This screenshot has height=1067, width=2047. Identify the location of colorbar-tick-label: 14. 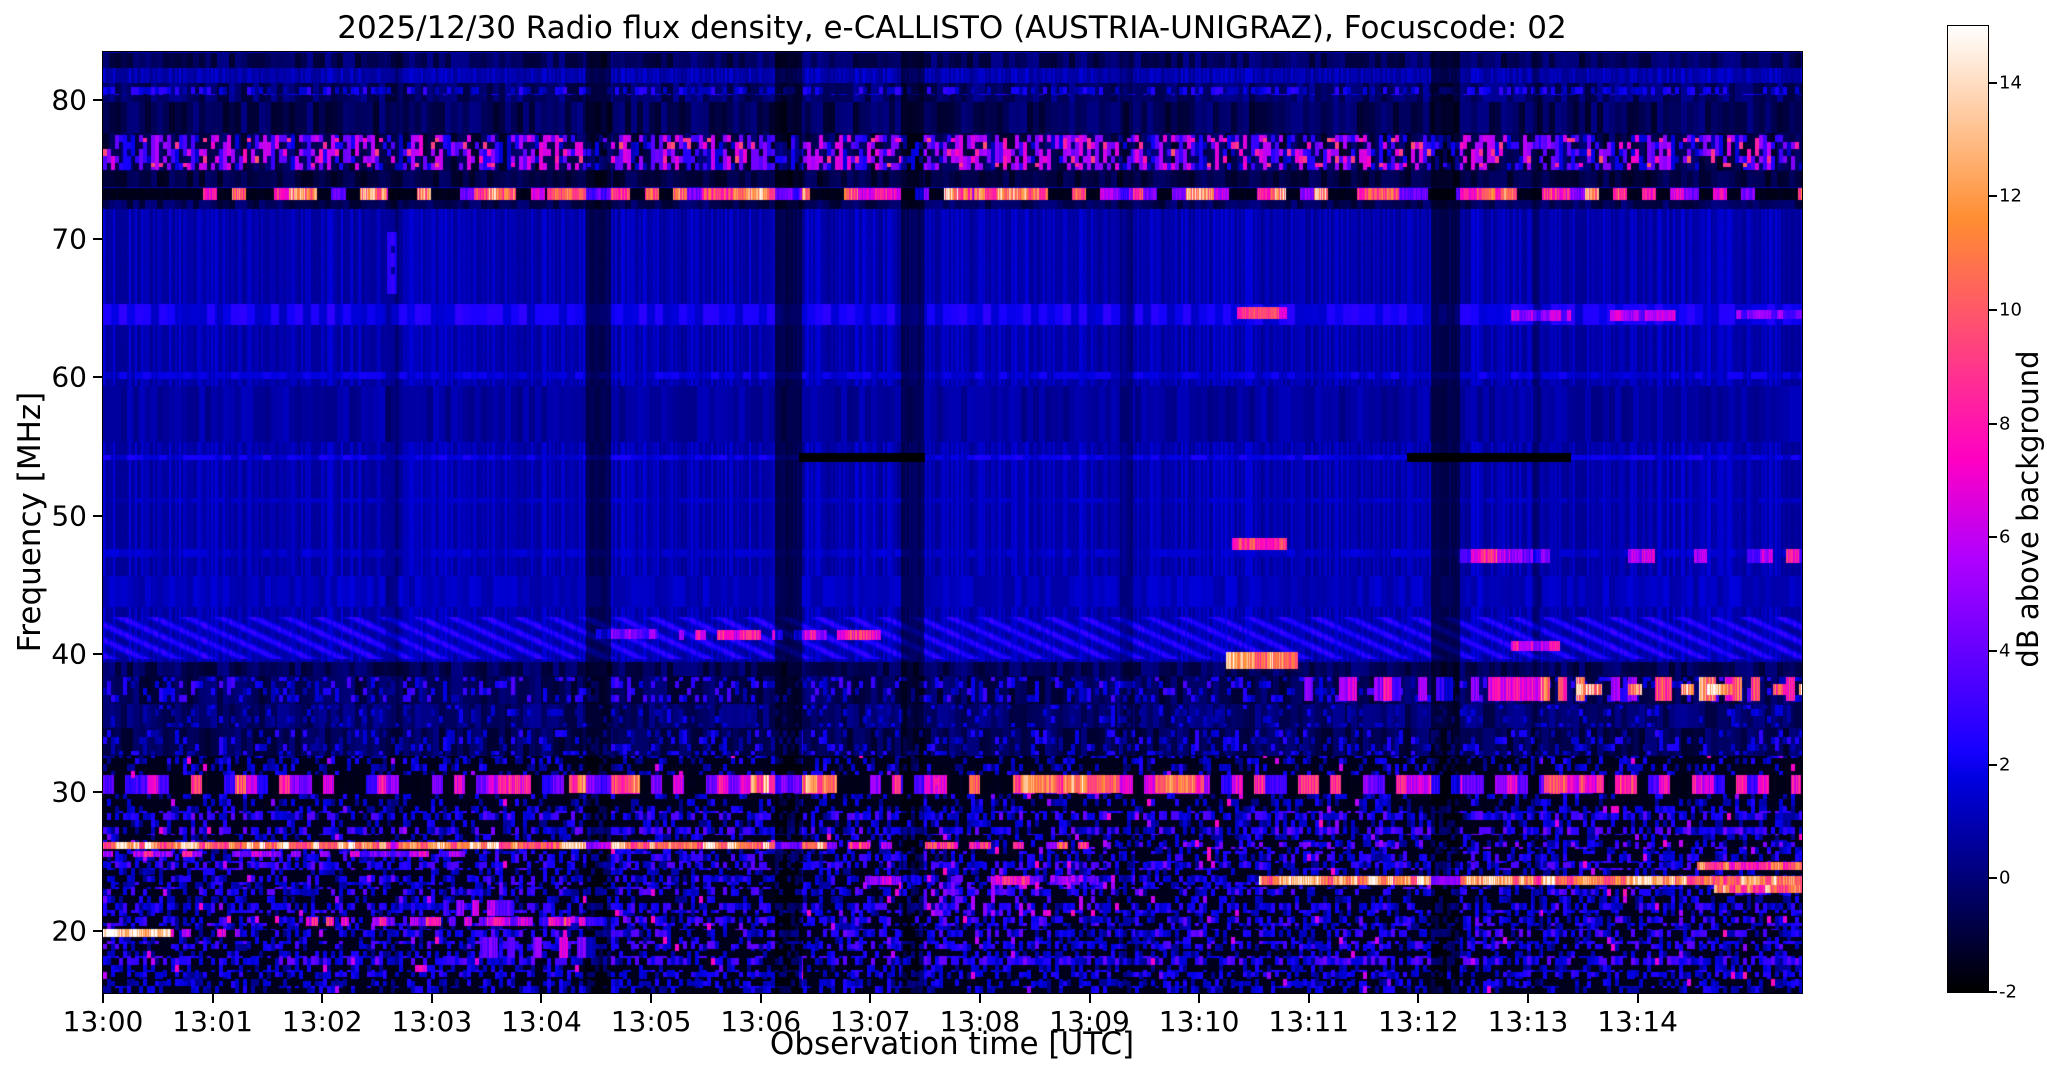
(2010, 83).